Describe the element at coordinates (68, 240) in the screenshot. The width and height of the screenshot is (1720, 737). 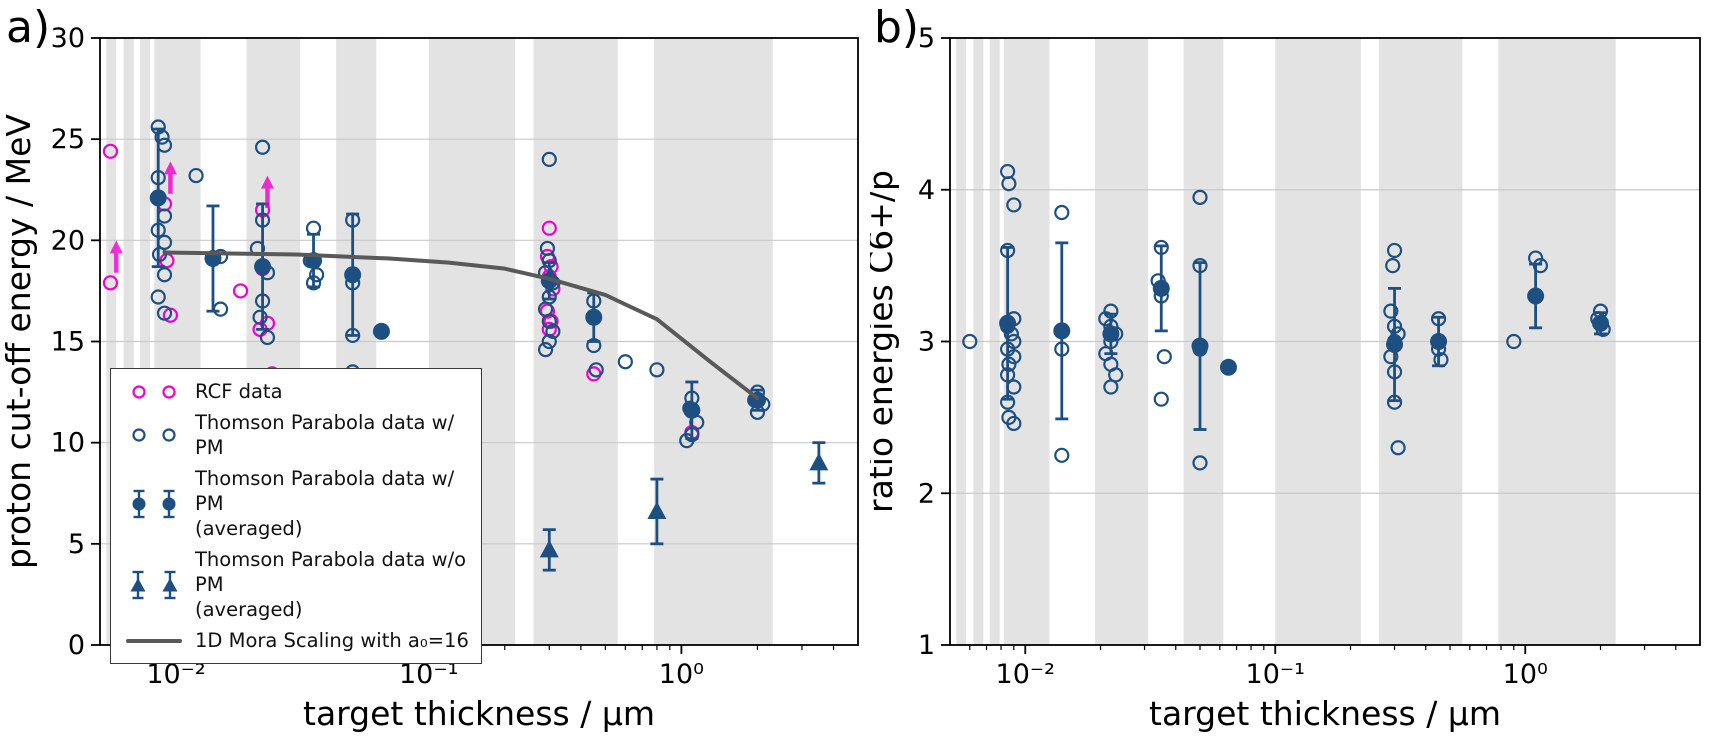
I see `svg-text: 20` at that location.